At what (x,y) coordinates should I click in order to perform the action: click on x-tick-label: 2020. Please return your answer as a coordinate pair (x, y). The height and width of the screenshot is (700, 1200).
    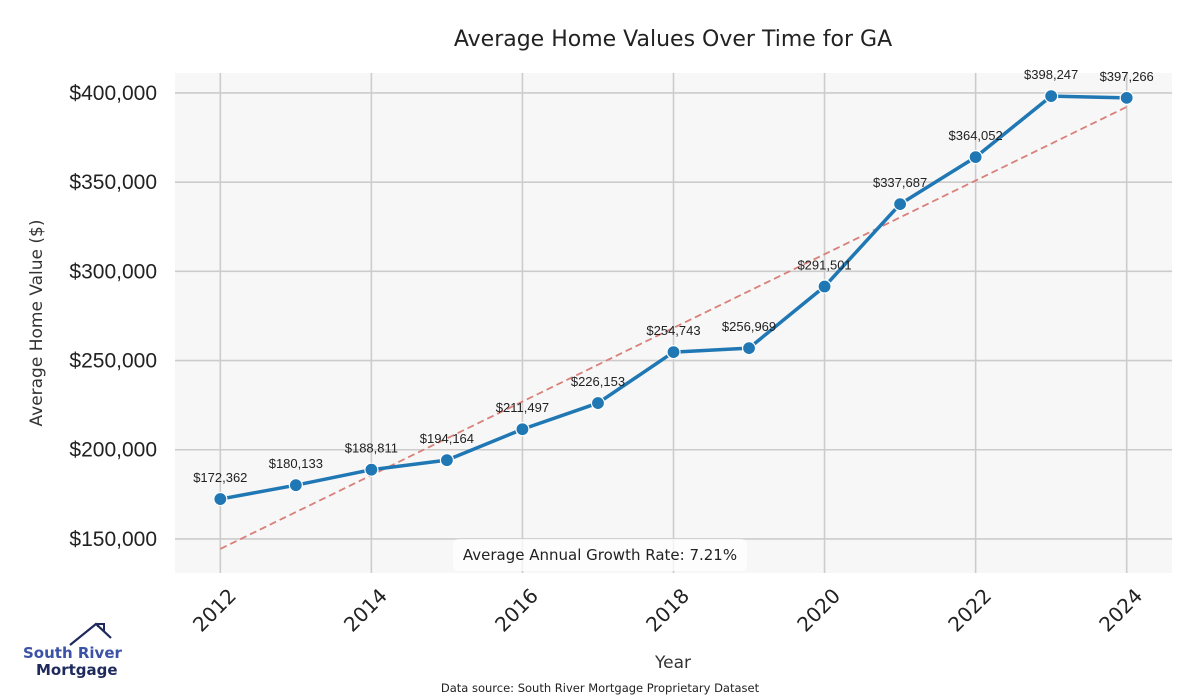
    Looking at the image, I should click on (818, 610).